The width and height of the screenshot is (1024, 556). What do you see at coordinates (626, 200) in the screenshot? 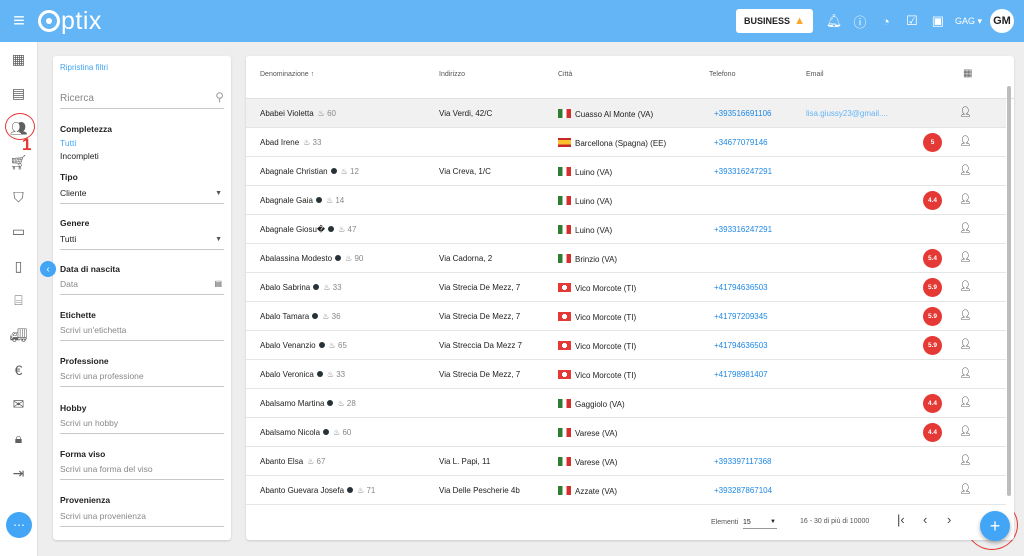
I see `table-row: Abagnale Gaia ♨ 14 Luino (VA) 4.4 👤︎` at bounding box center [626, 200].